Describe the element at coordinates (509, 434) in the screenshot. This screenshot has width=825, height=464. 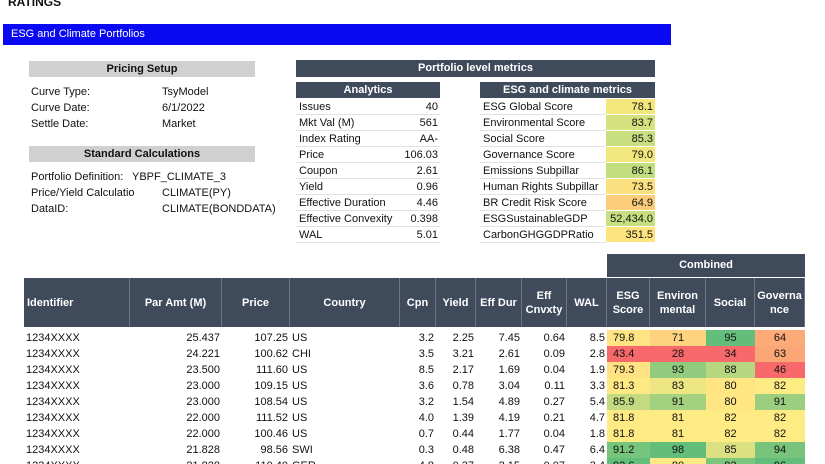
I see `table-cell: 1.77` at that location.